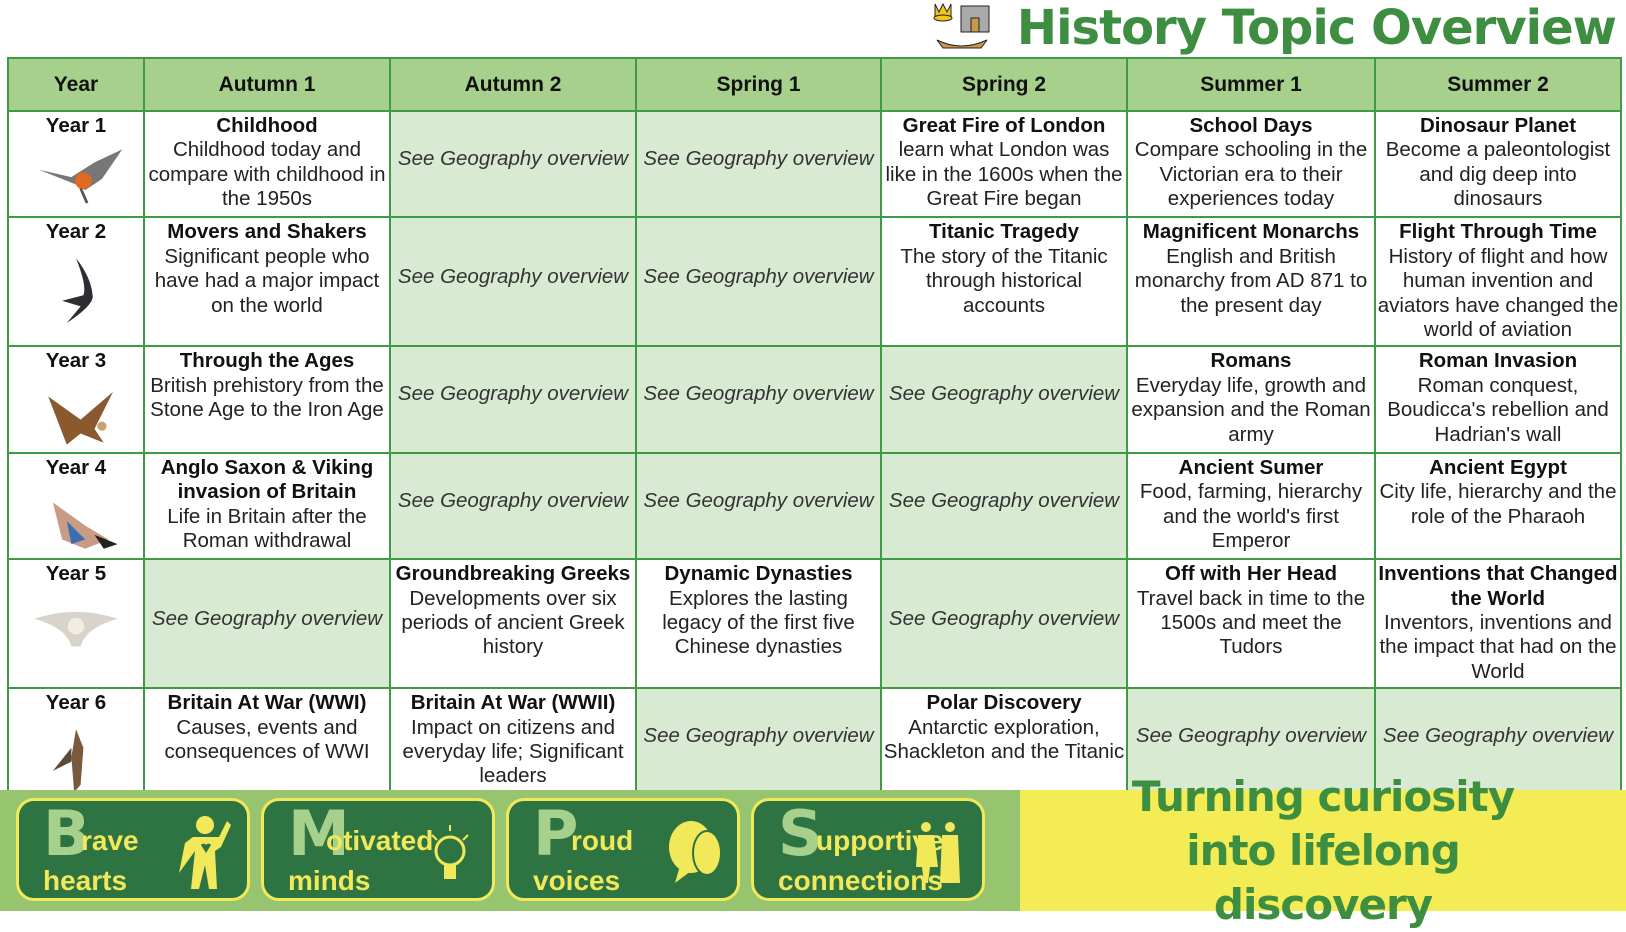 The height and width of the screenshot is (932, 1626). Describe the element at coordinates (81, 177) in the screenshot. I see `robin-icon` at that location.